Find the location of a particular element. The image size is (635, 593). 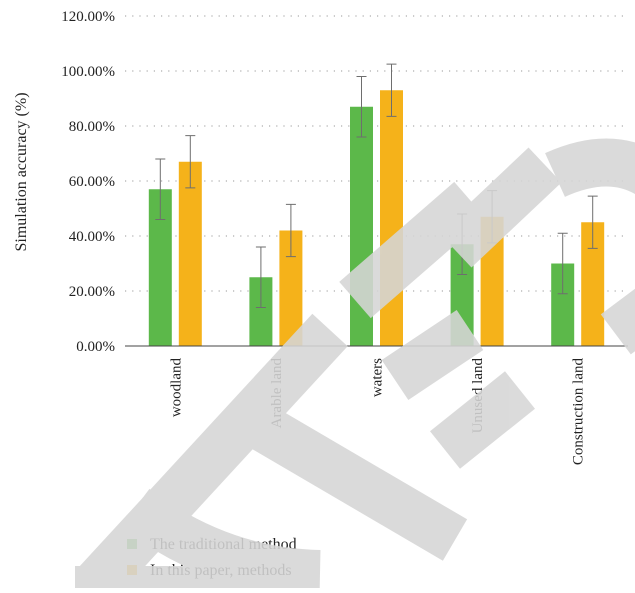

legend-label: In this paper, methods is located at coordinates (221, 570).